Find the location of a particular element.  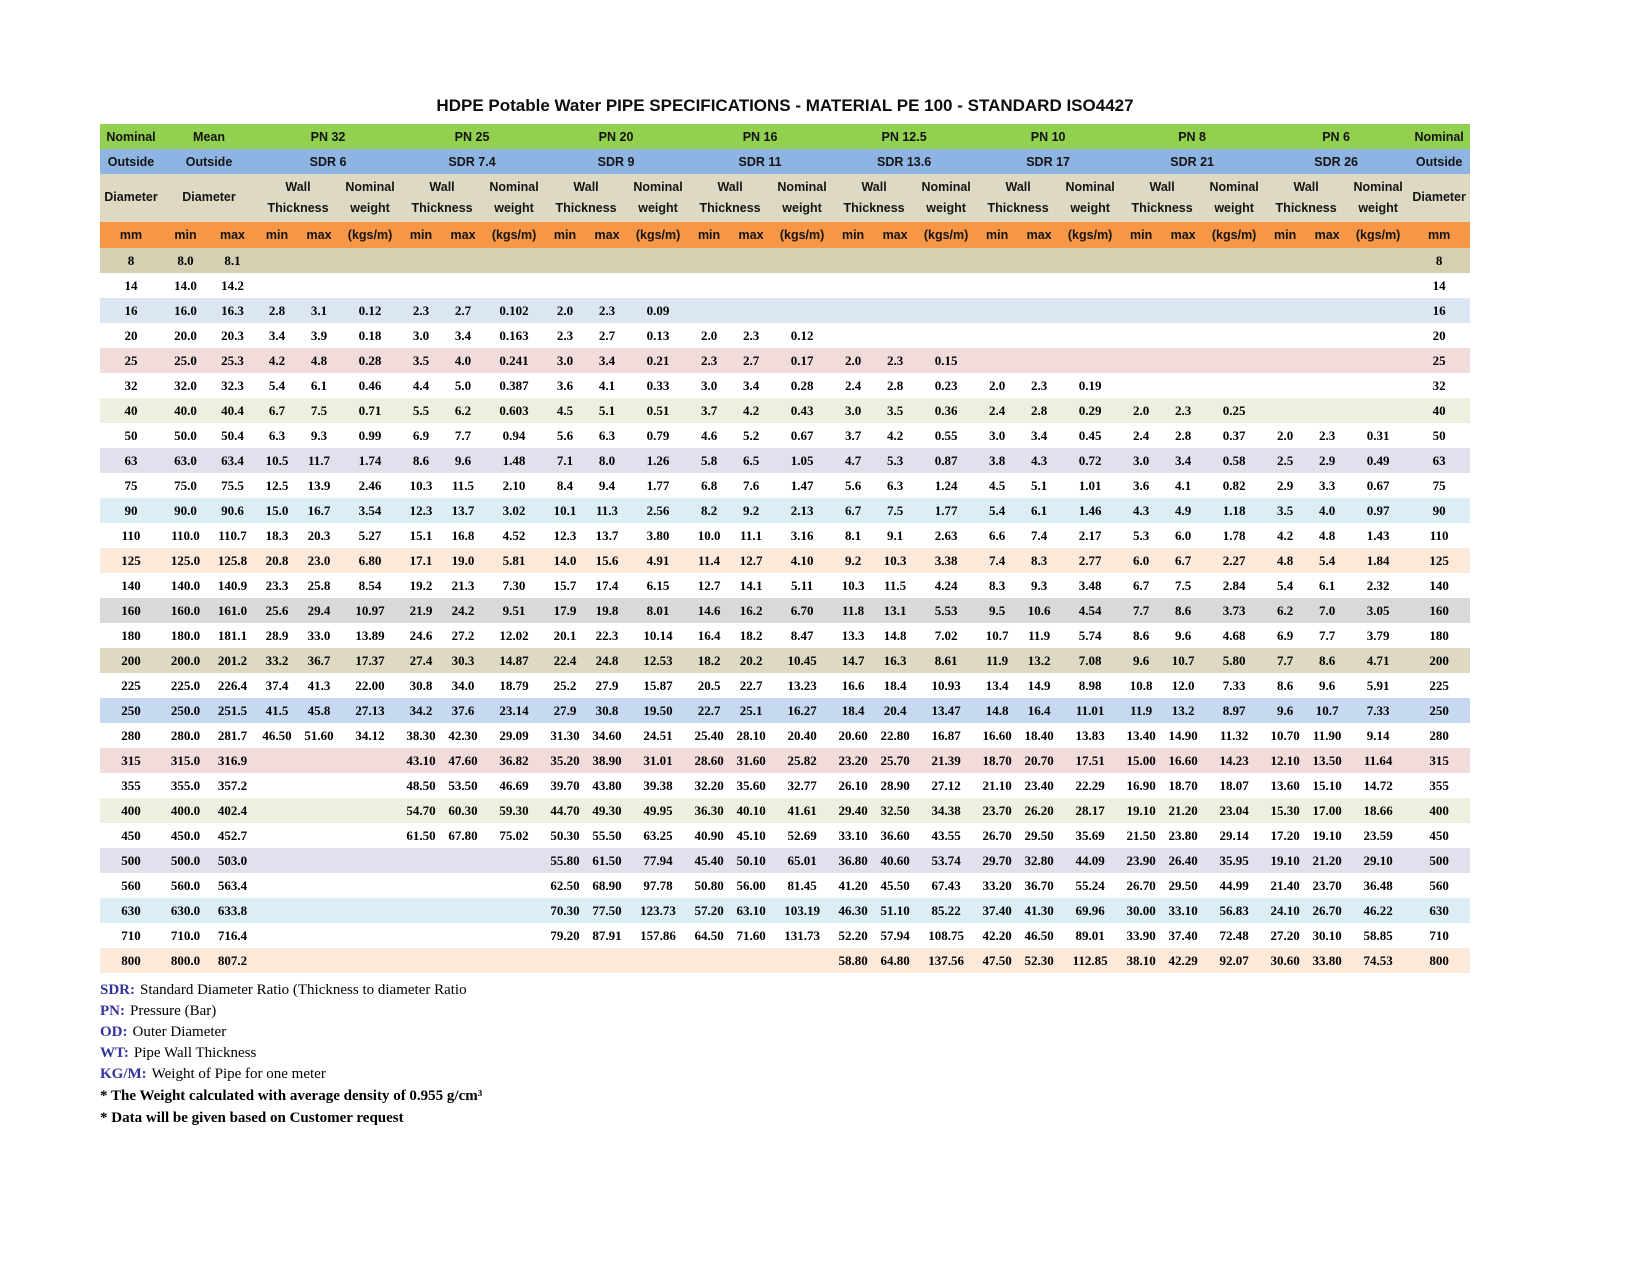

table-cell: 12.5 is located at coordinates (277, 485).